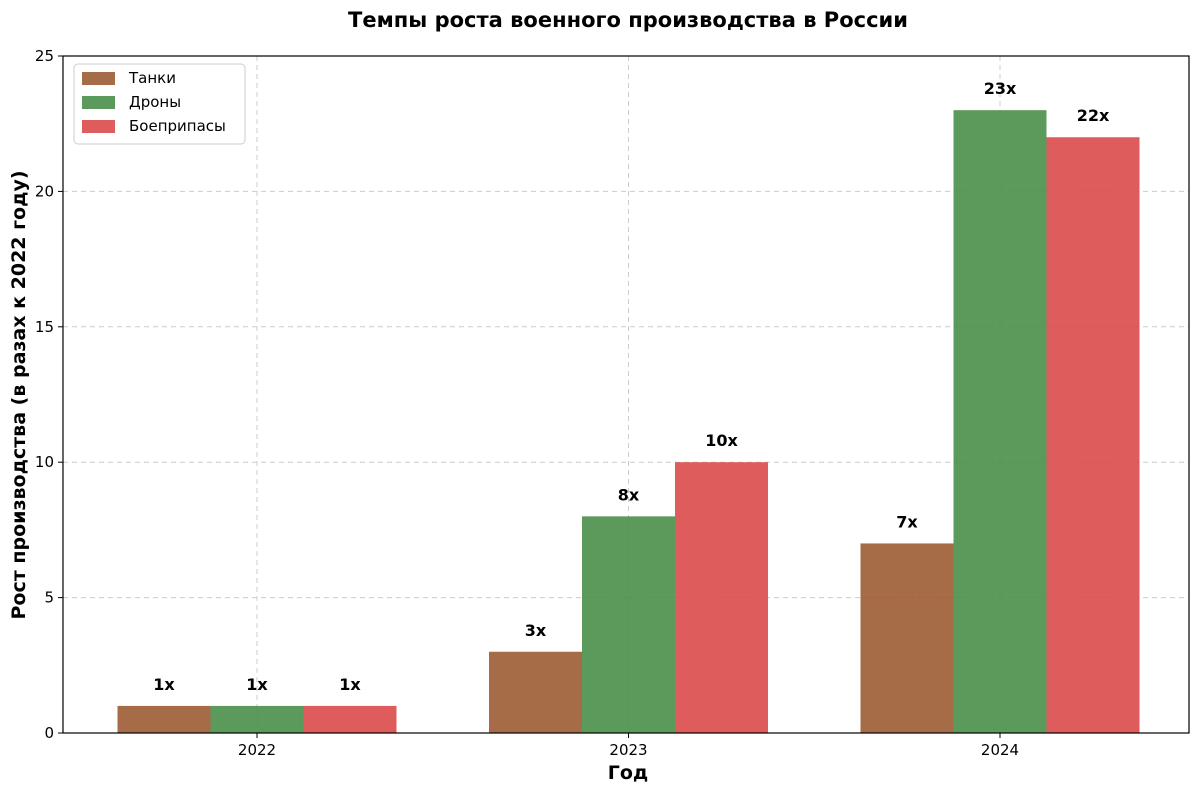 The height and width of the screenshot is (794, 1200). I want to click on y-tick-label: 0, so click(49, 733).